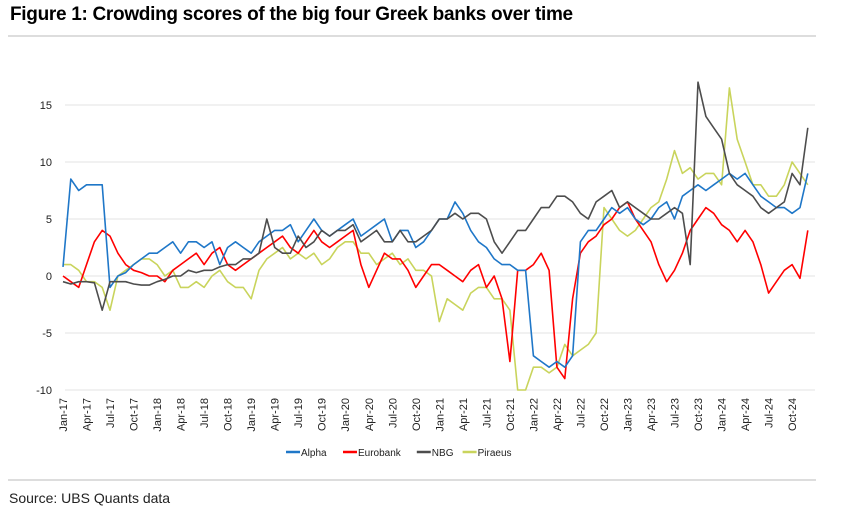 The height and width of the screenshot is (523, 855). Describe the element at coordinates (88, 414) in the screenshot. I see `x-tick-label: Apr-17` at that location.